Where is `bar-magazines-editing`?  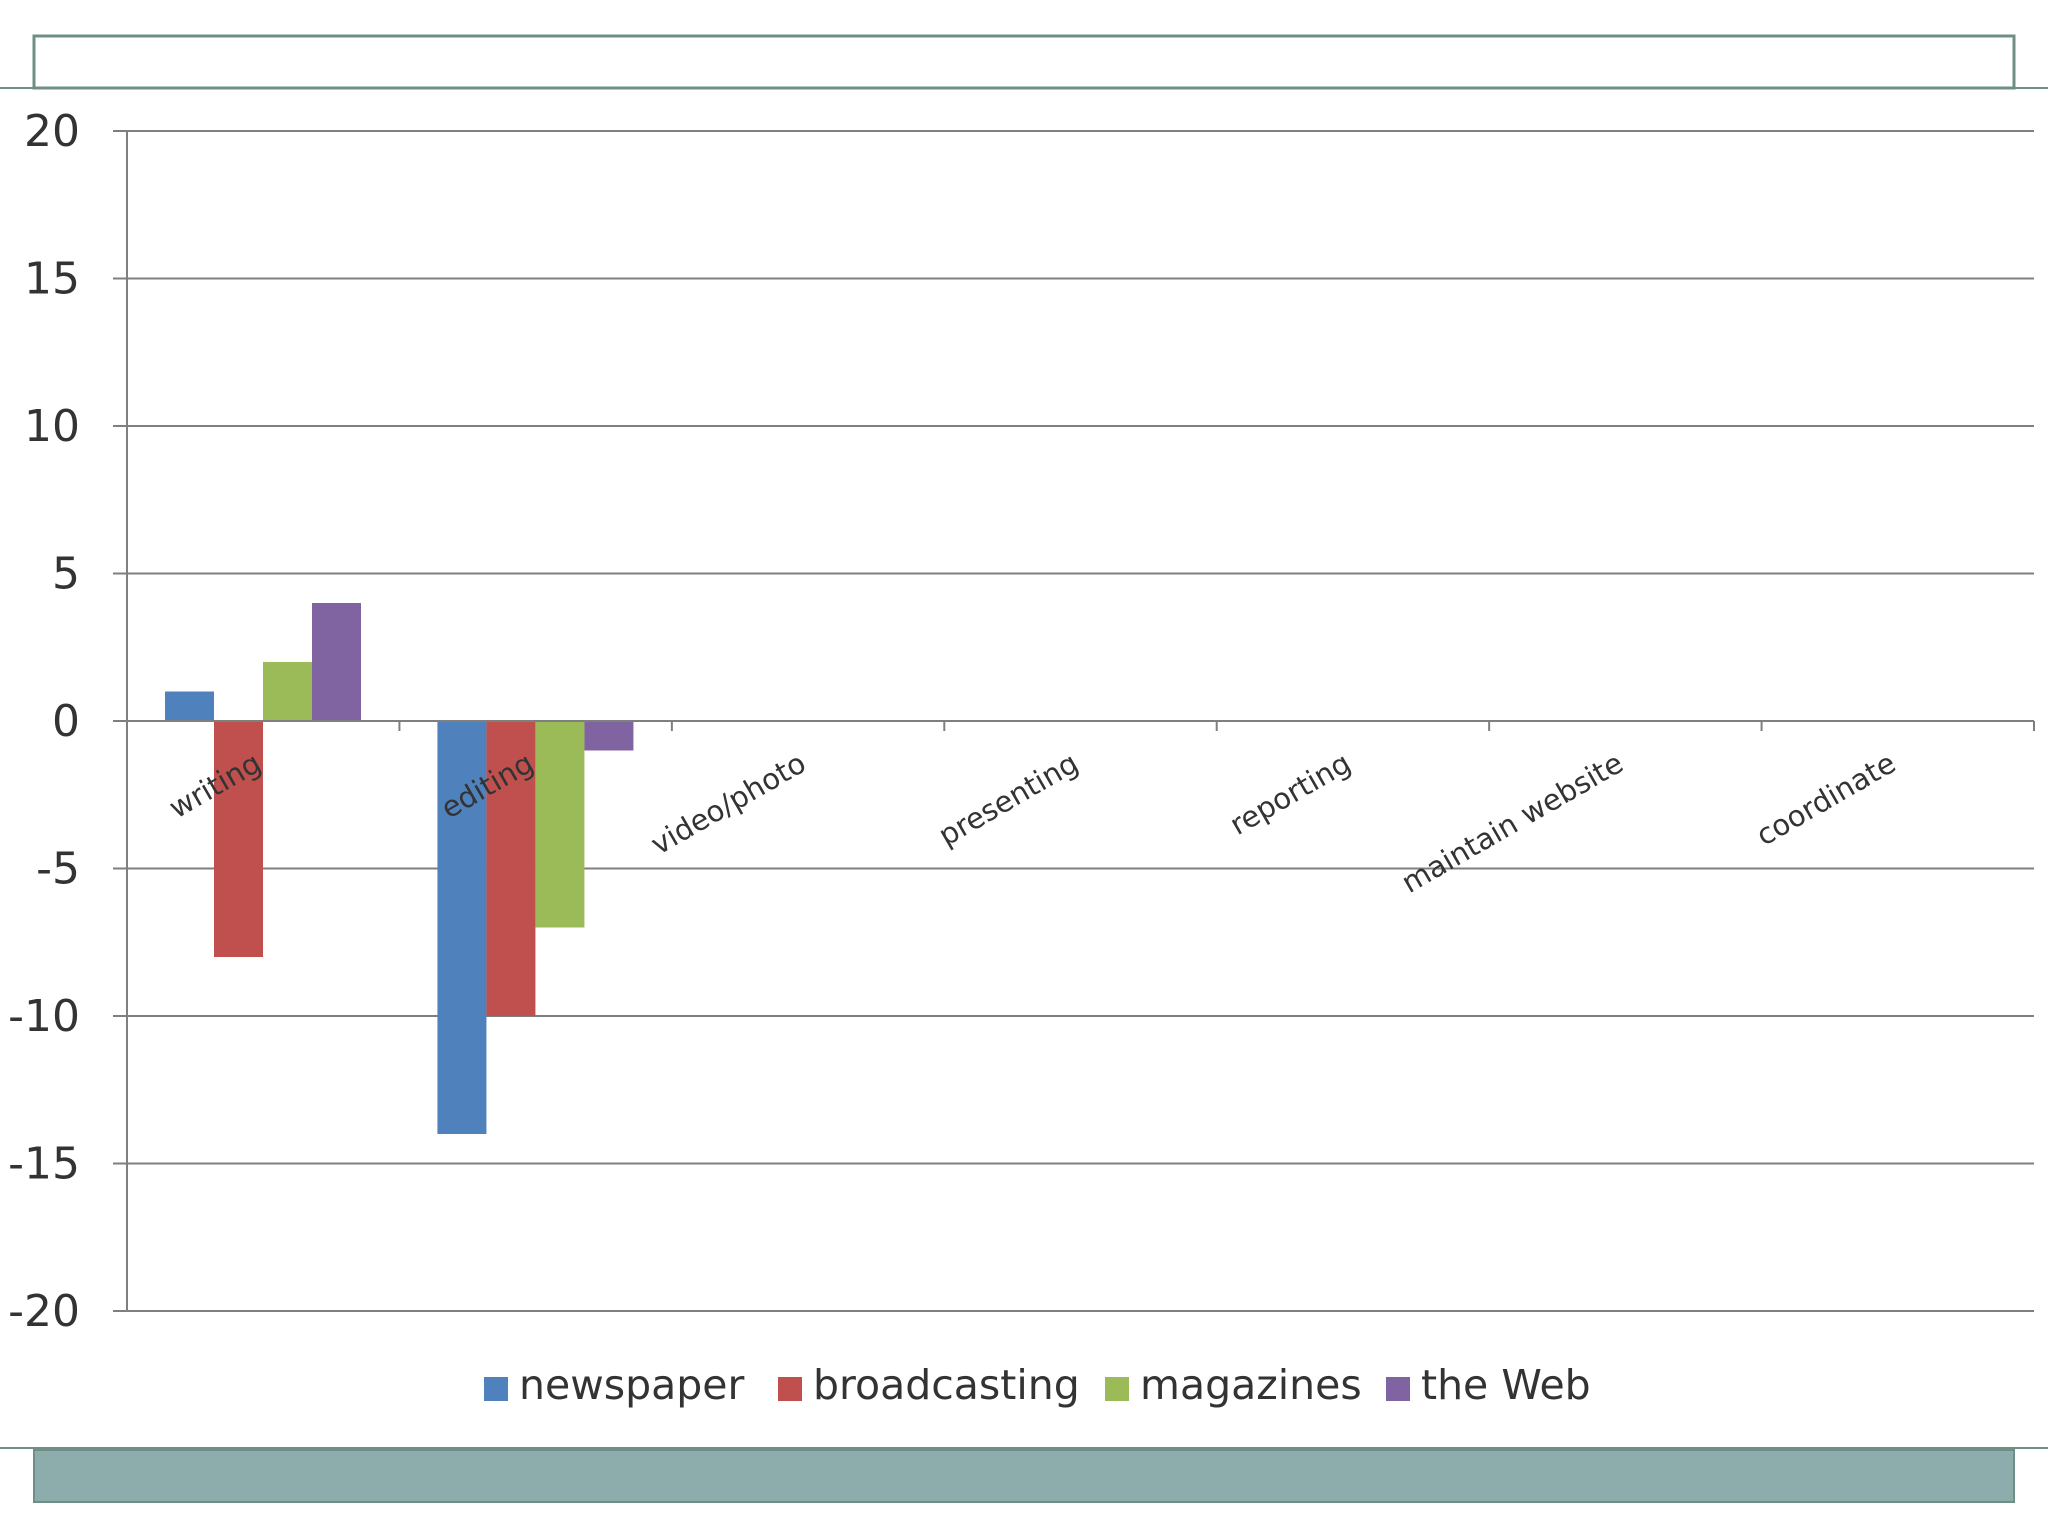 bar-magazines-editing is located at coordinates (560, 824).